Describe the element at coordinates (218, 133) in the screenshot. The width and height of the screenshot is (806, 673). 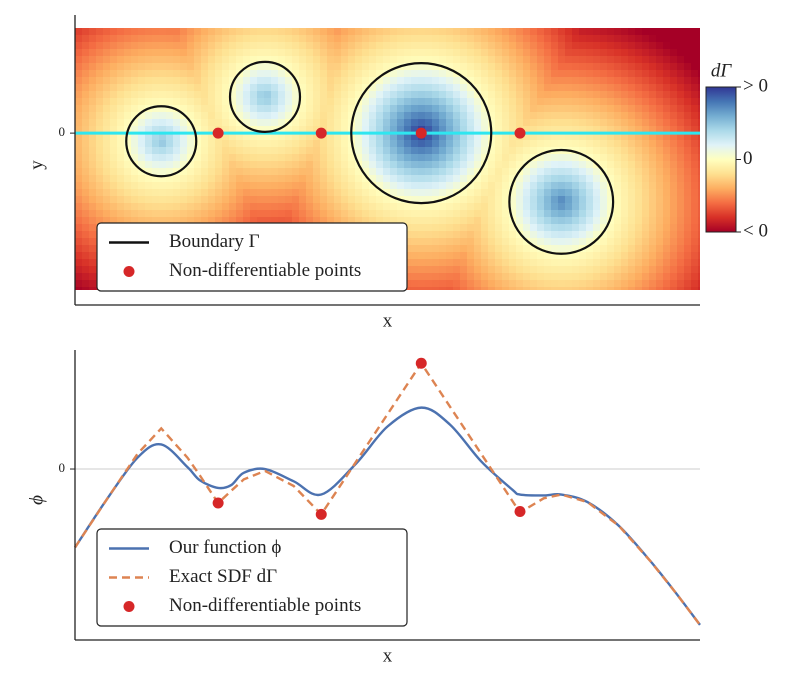
I see `non-differentiable-point` at that location.